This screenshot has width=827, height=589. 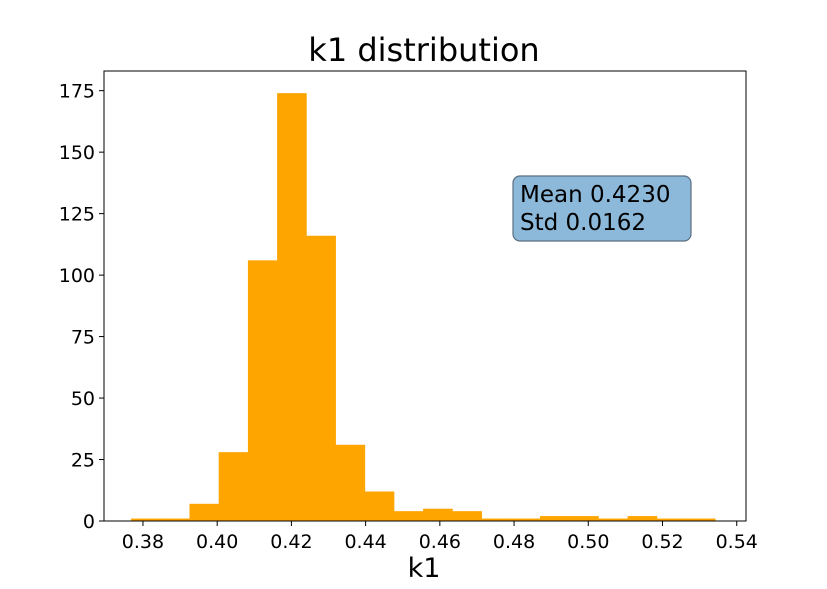 I want to click on x-tick-label: 0.44, so click(x=365, y=542).